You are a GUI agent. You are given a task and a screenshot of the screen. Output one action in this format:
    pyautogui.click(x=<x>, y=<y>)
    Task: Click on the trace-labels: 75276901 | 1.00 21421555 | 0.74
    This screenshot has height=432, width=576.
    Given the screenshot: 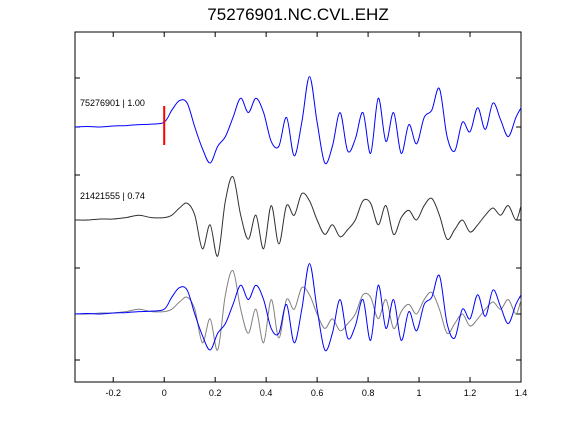 What is the action you would take?
    pyautogui.click(x=112, y=149)
    